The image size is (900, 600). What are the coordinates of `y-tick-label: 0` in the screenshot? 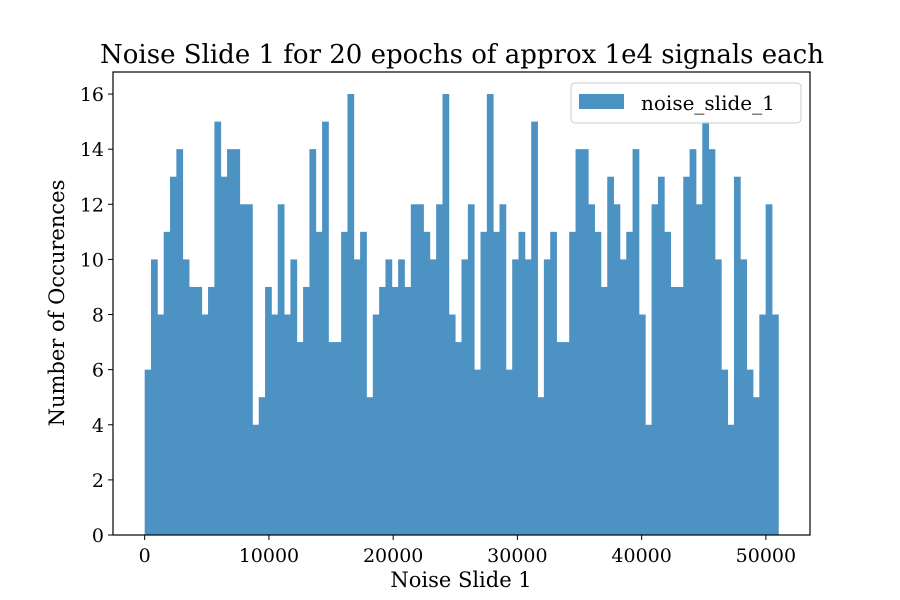 It's located at (98, 536).